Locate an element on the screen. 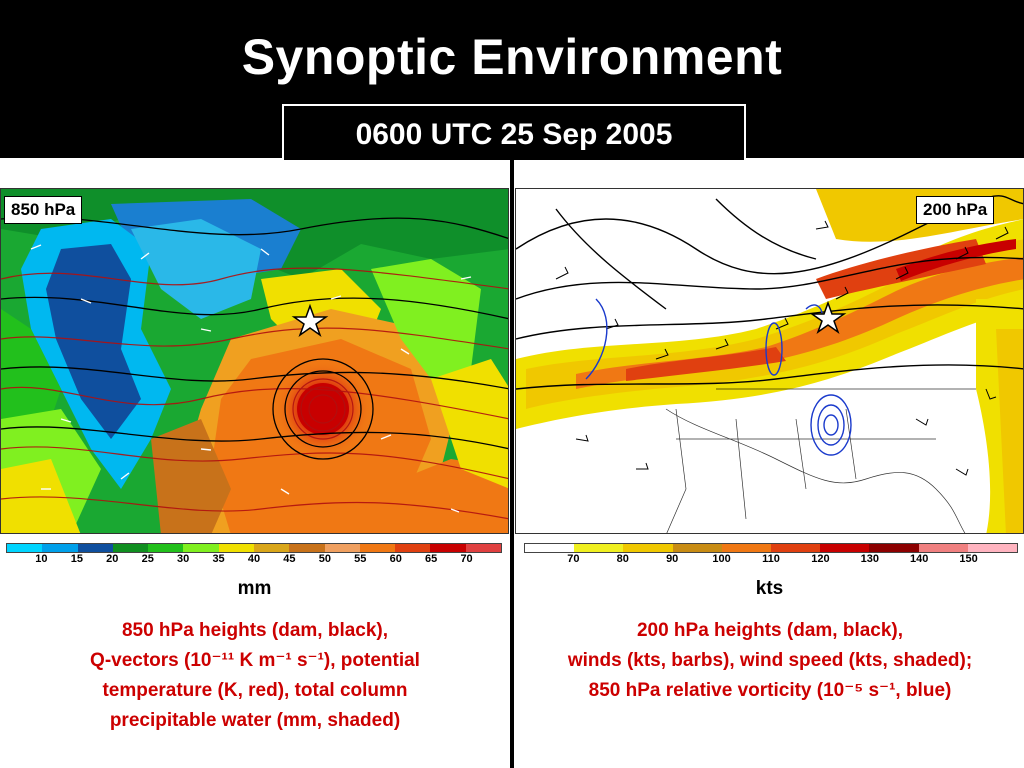 This screenshot has width=1024, height=768. date-box: 0600 UTC 25 Sep 2005 is located at coordinates (514, 132).